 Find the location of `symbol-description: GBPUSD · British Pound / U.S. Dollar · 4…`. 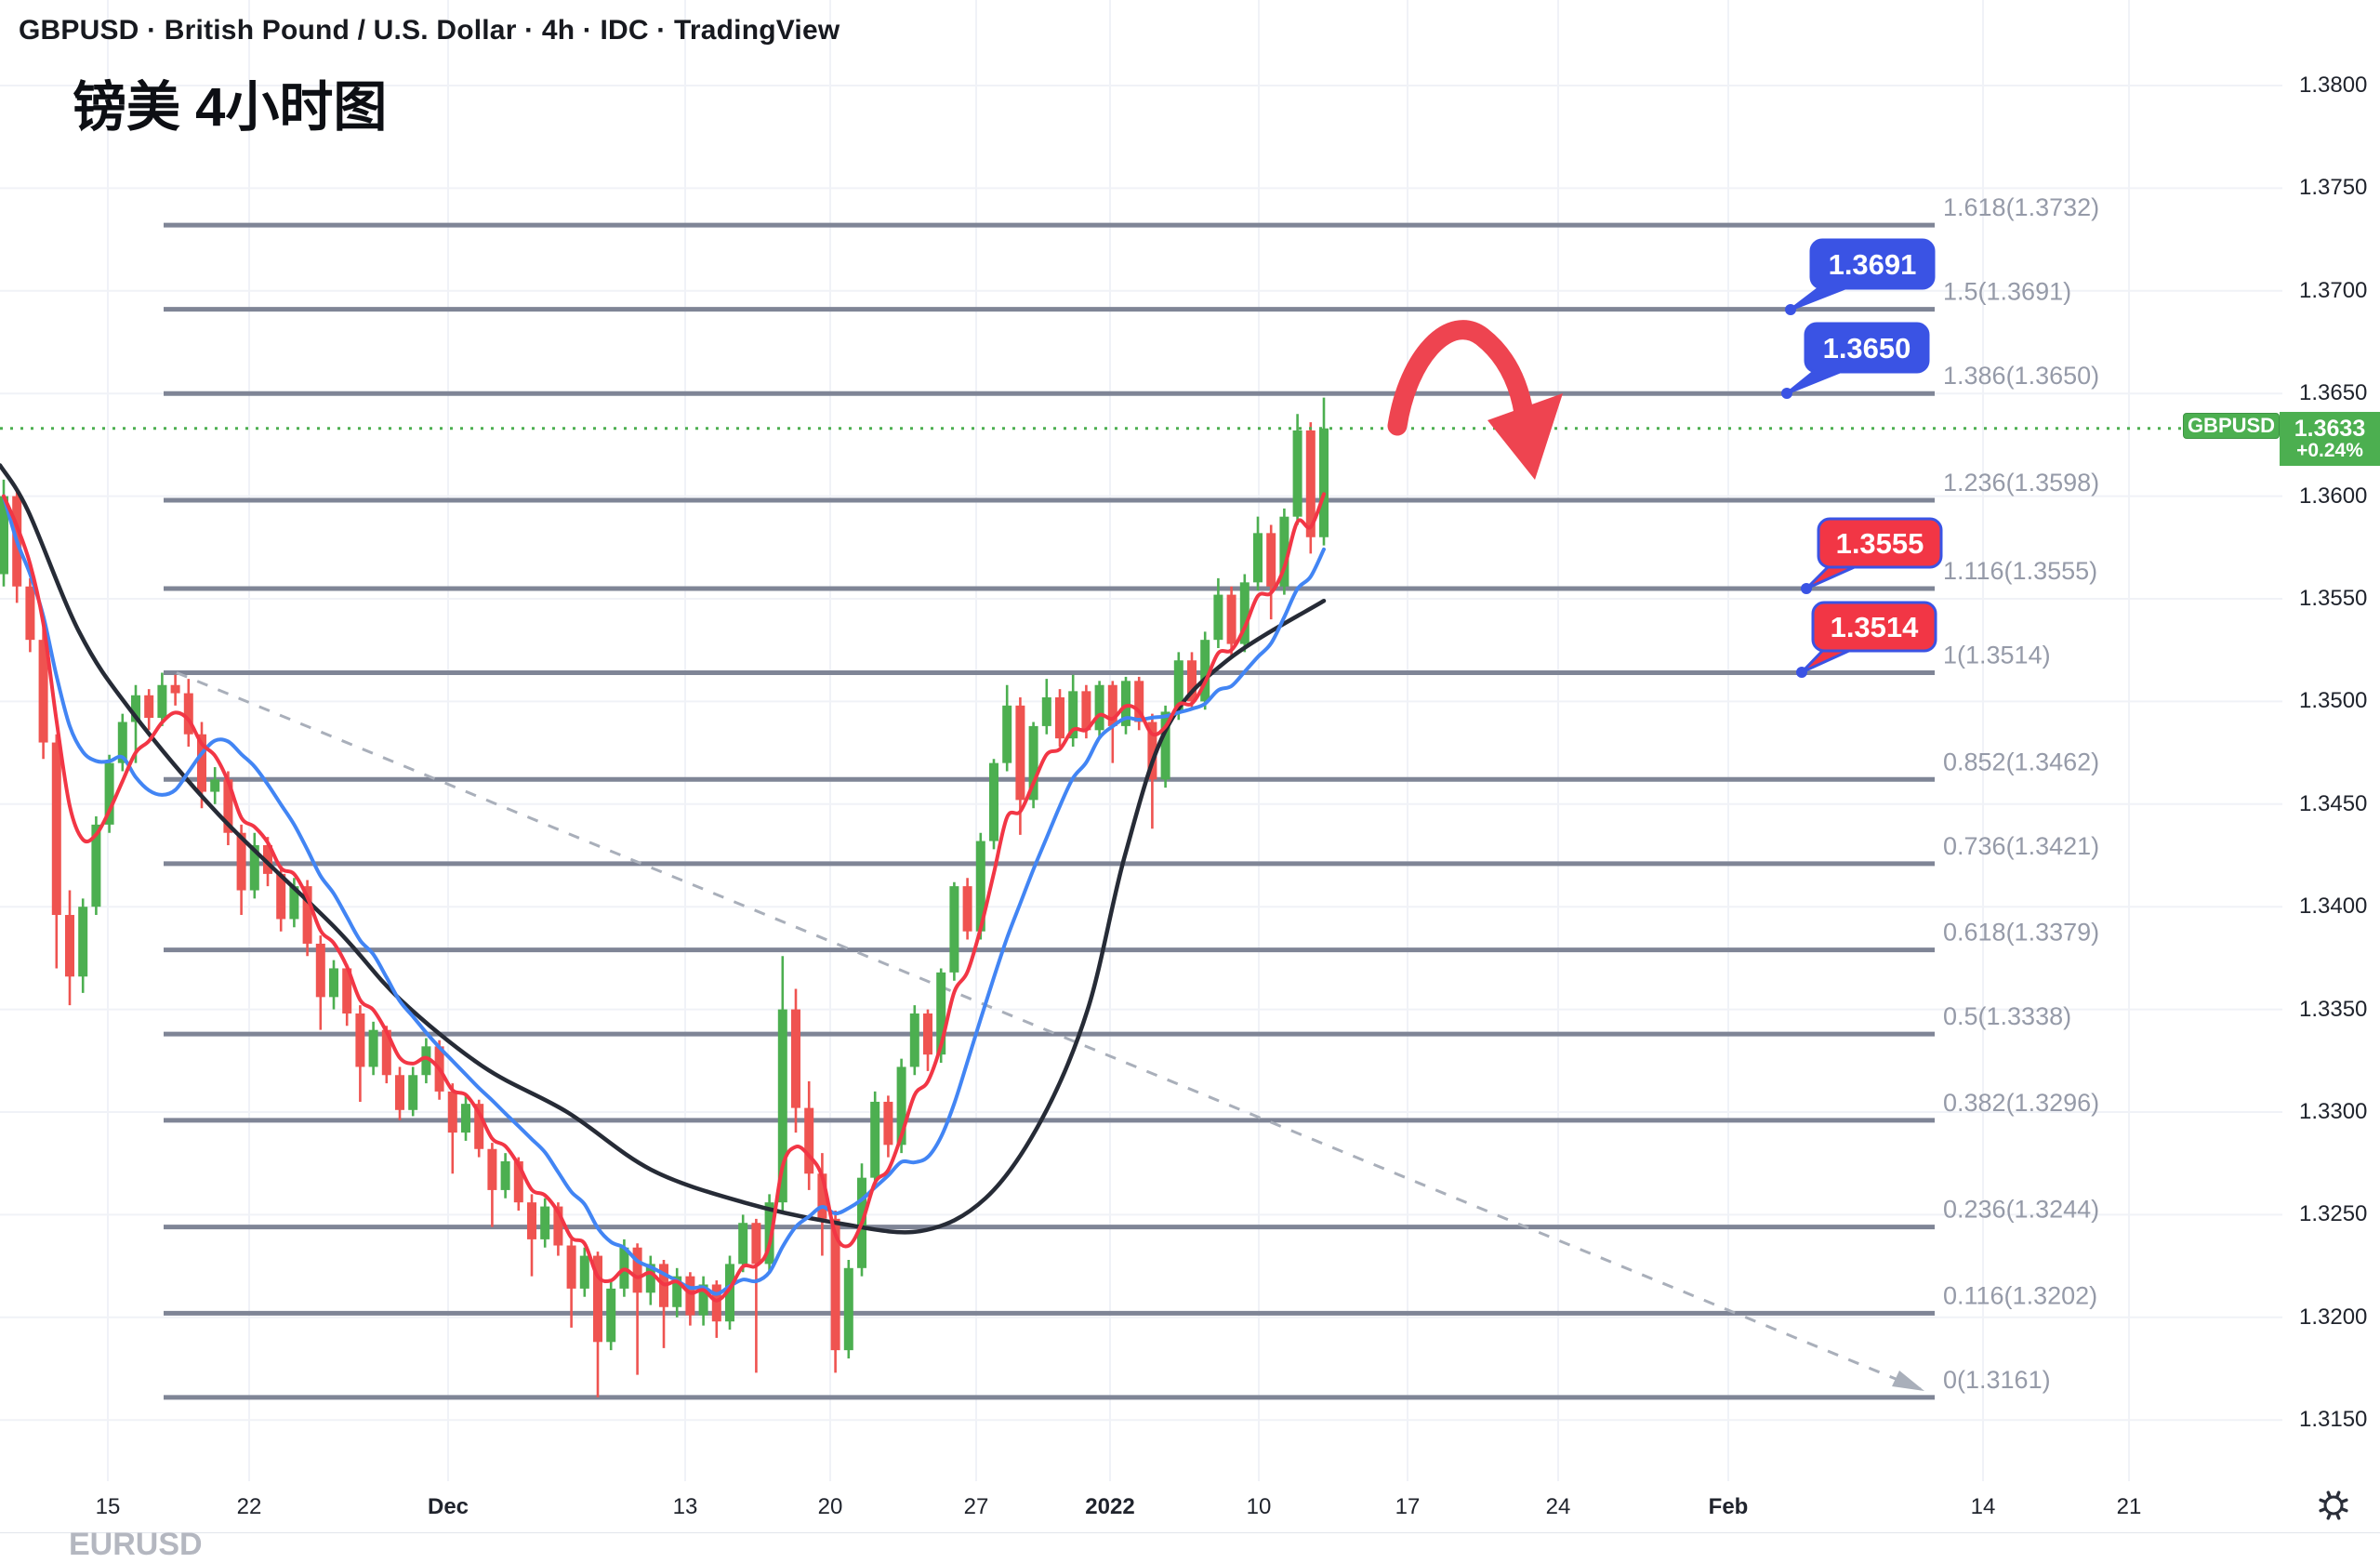

symbol-description: GBPUSD · British Pound / U.S. Dollar · 4… is located at coordinates (429, 31).